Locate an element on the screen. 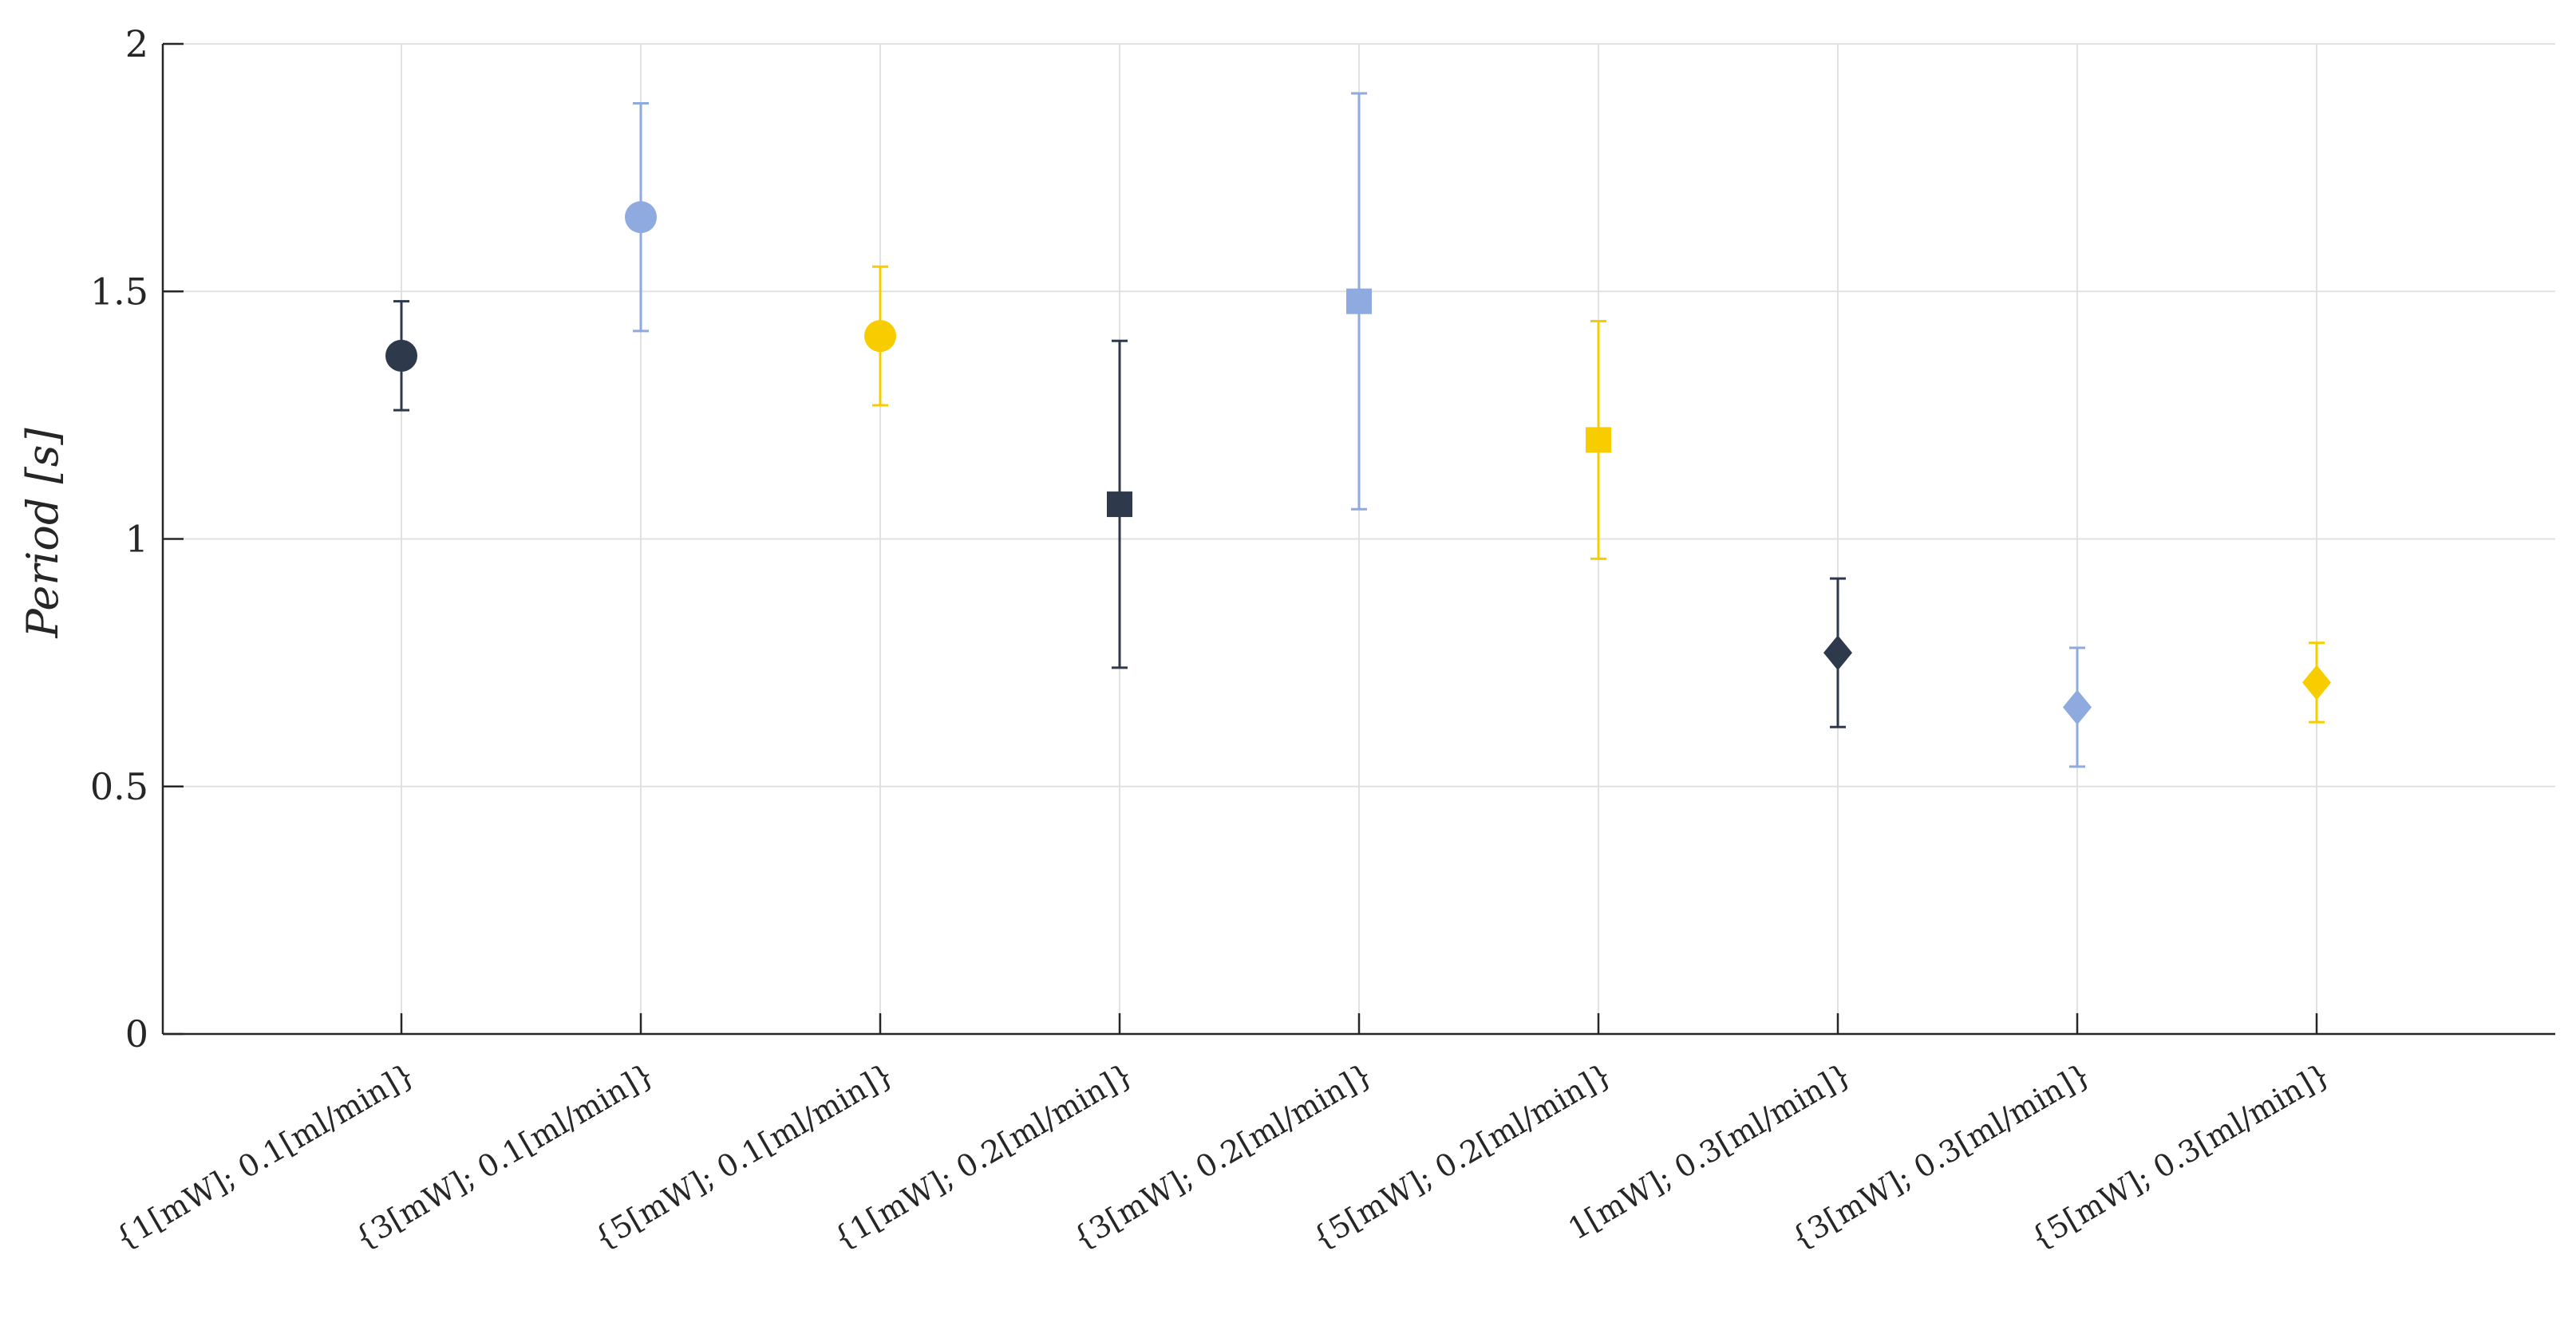  y-tick-label: 0 is located at coordinates (136, 1034).